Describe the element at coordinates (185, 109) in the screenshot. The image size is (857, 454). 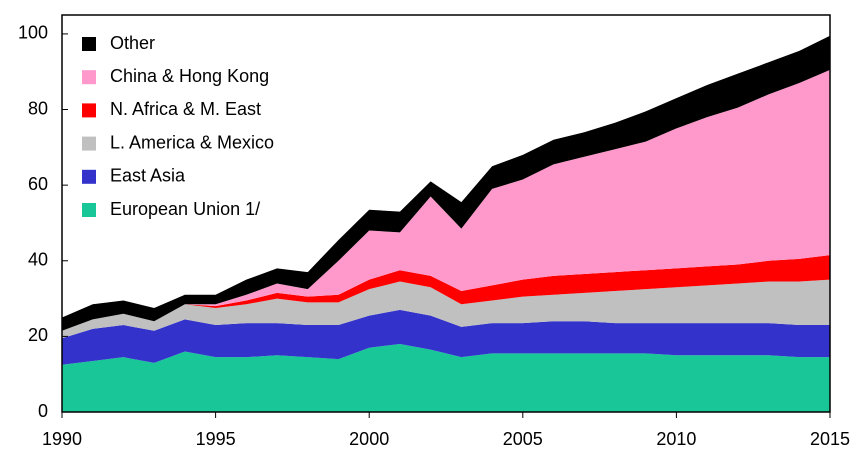
I see `legend-label: N. Africa & M. East` at that location.